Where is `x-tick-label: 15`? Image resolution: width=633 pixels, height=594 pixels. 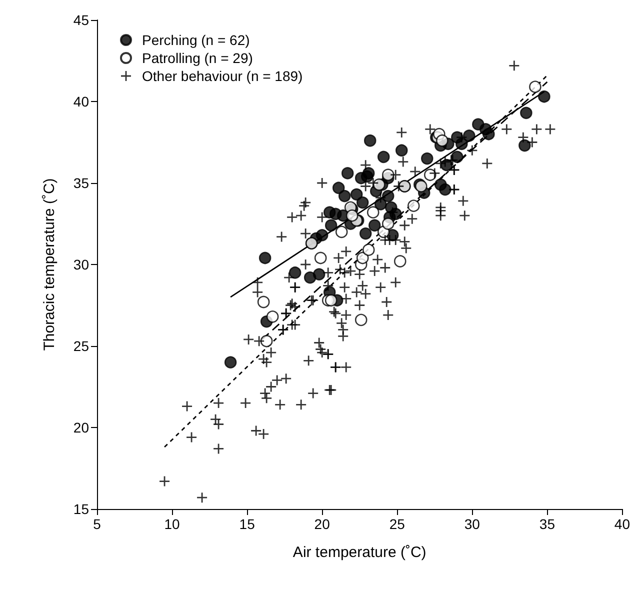
x-tick-label: 15 is located at coordinates (247, 524).